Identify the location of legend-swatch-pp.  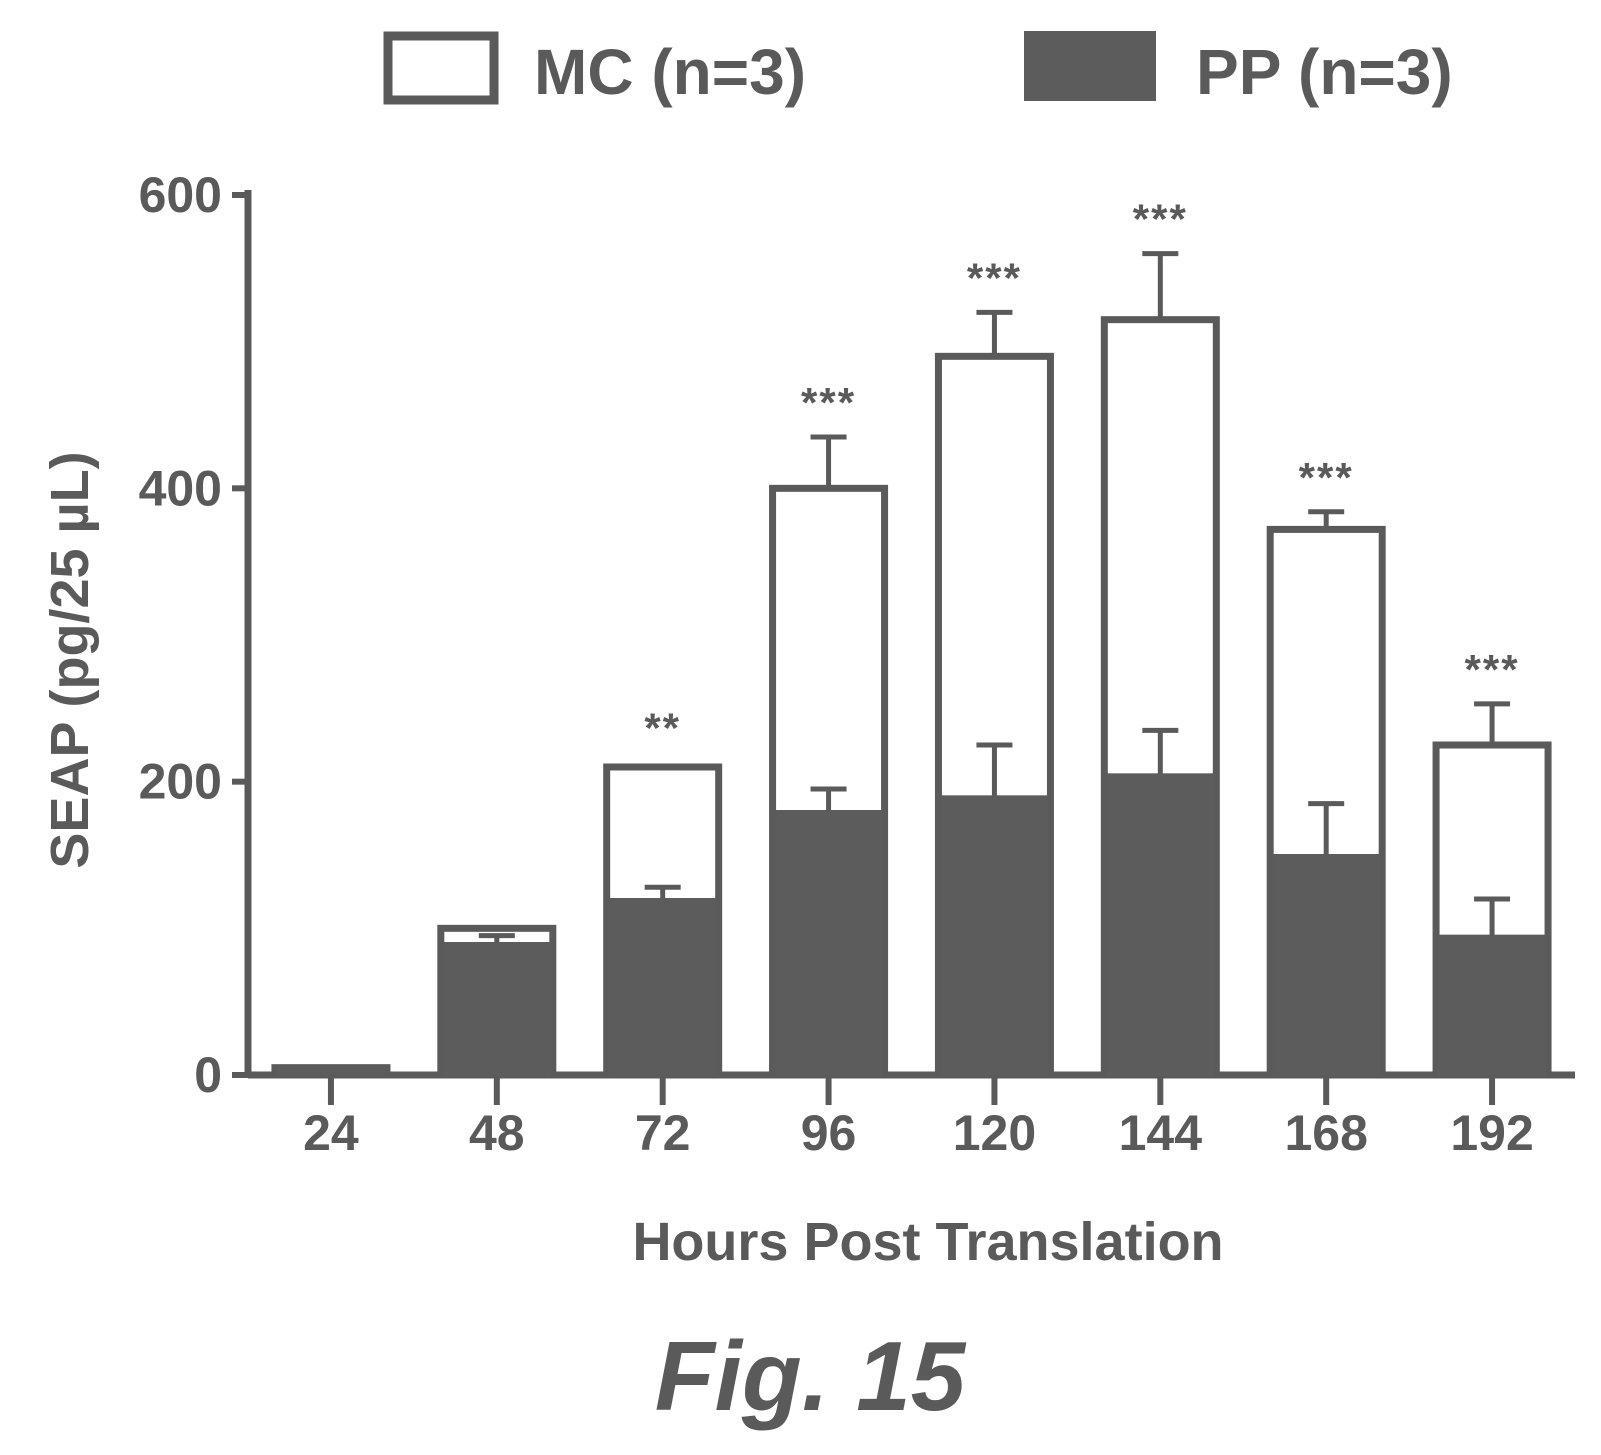
(1090, 66).